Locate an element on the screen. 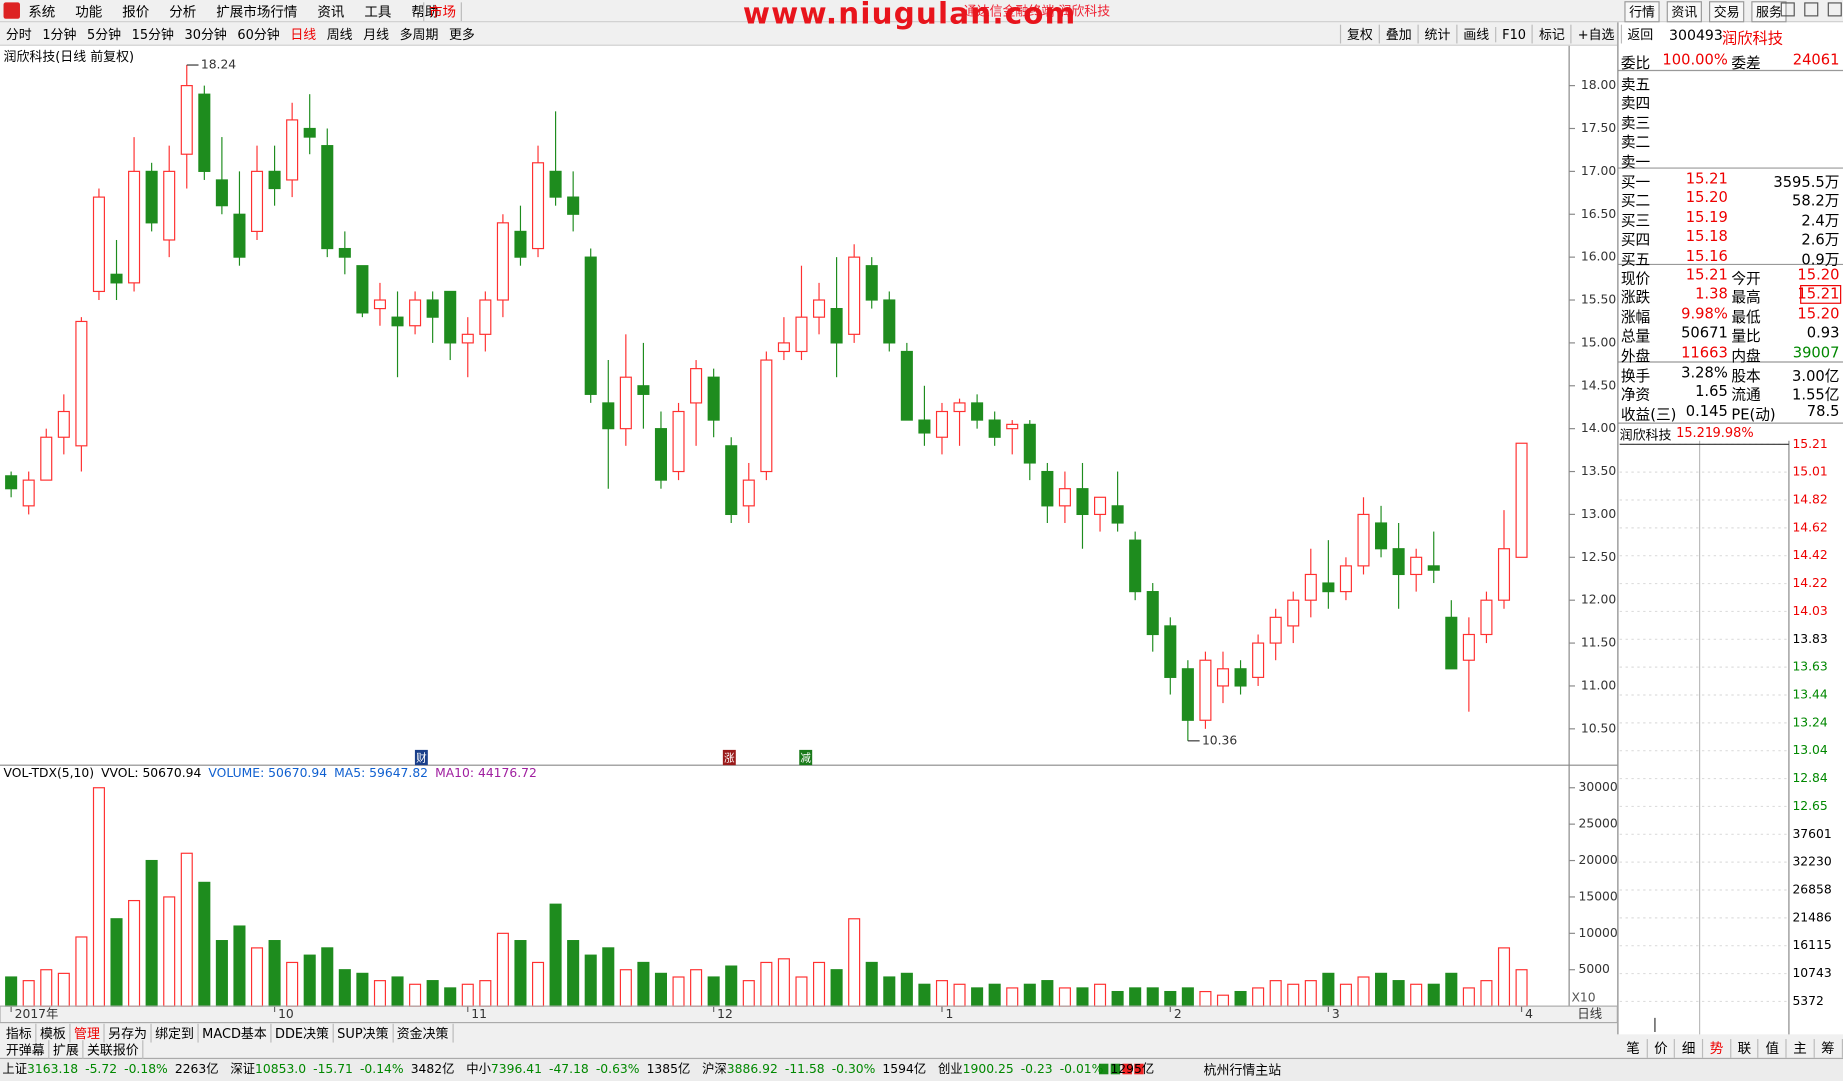 The height and width of the screenshot is (1081, 1843). tool-button: 画线 is located at coordinates (1475, 34).